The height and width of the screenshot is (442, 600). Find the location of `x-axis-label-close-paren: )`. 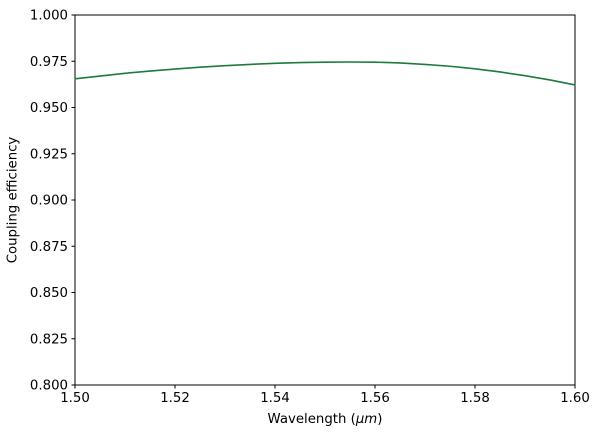

x-axis-label-close-paren: ) is located at coordinates (380, 419).